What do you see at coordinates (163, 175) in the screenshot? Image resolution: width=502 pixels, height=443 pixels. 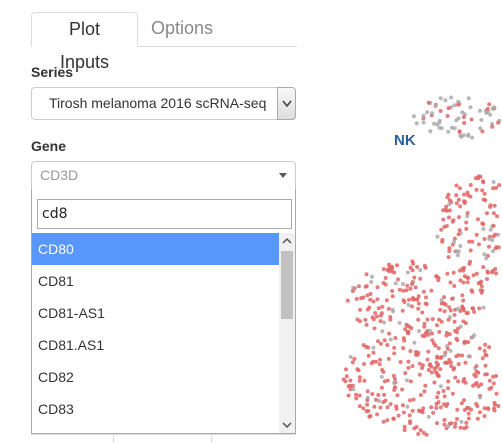 I see `gene-select: CD3D` at bounding box center [163, 175].